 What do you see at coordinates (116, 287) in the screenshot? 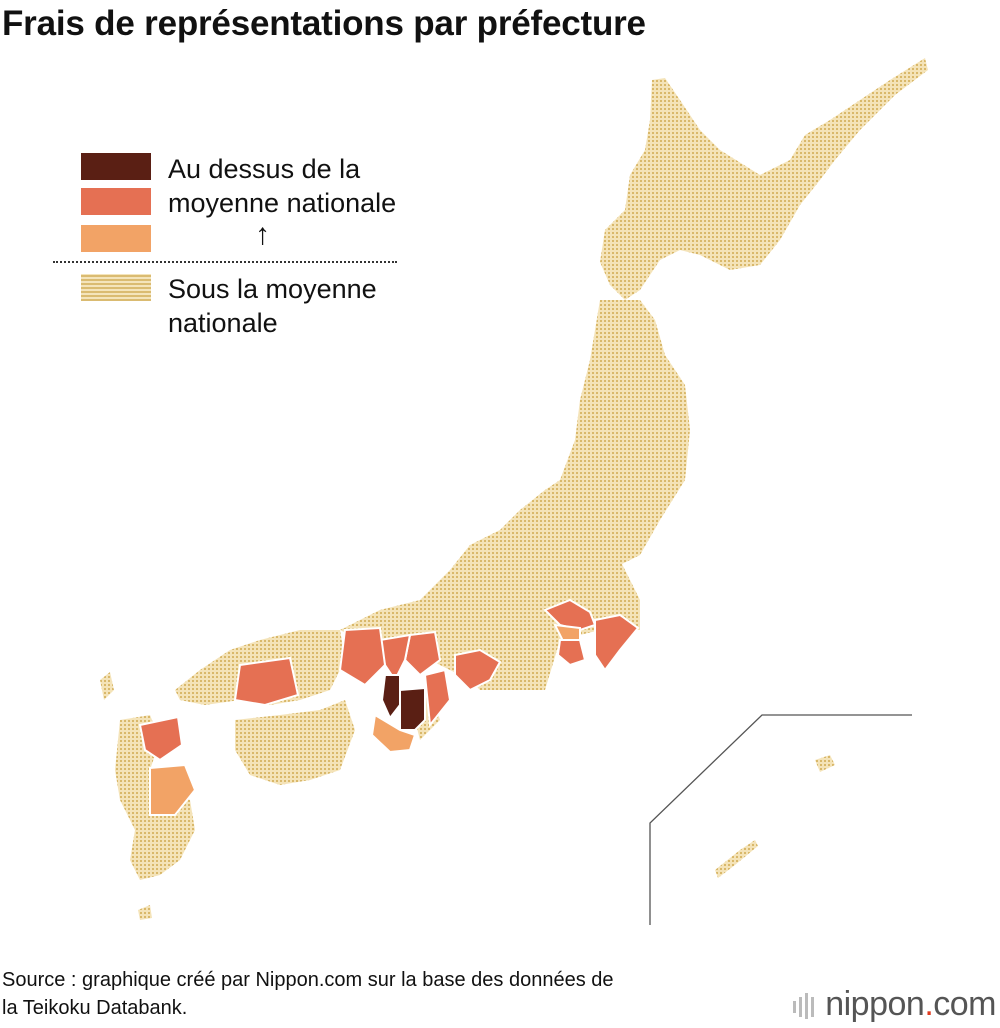
I see `legend-swatch-below` at bounding box center [116, 287].